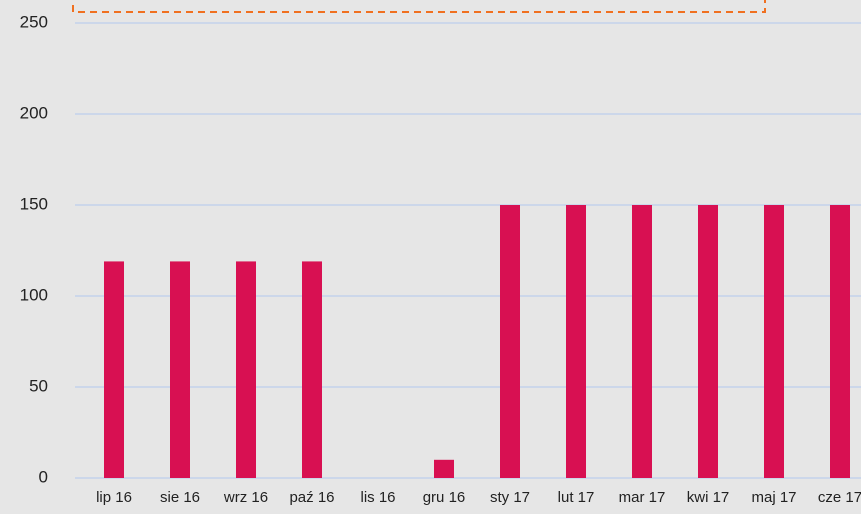 This screenshot has height=514, width=861. Describe the element at coordinates (708, 497) in the screenshot. I see `x-tick-label: kwi 17` at that location.